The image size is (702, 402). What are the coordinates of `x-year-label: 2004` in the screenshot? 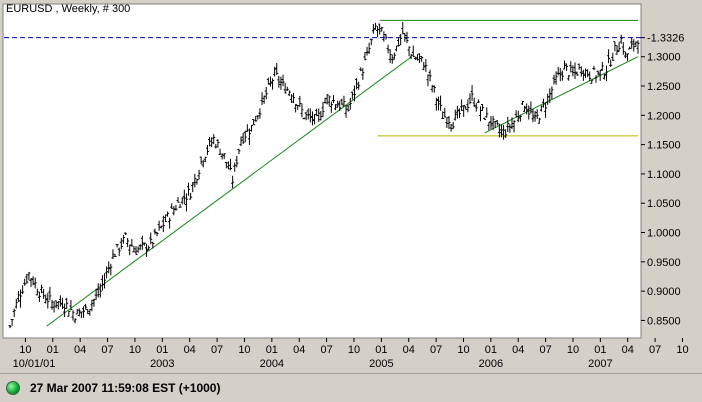 It's located at (272, 364).